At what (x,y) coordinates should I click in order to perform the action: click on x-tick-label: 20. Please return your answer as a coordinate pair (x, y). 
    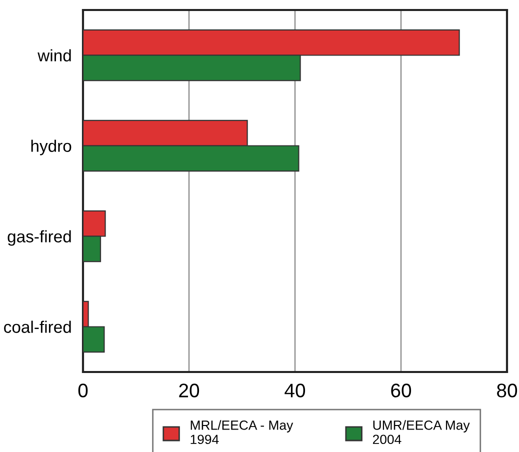
    Looking at the image, I should click on (189, 391).